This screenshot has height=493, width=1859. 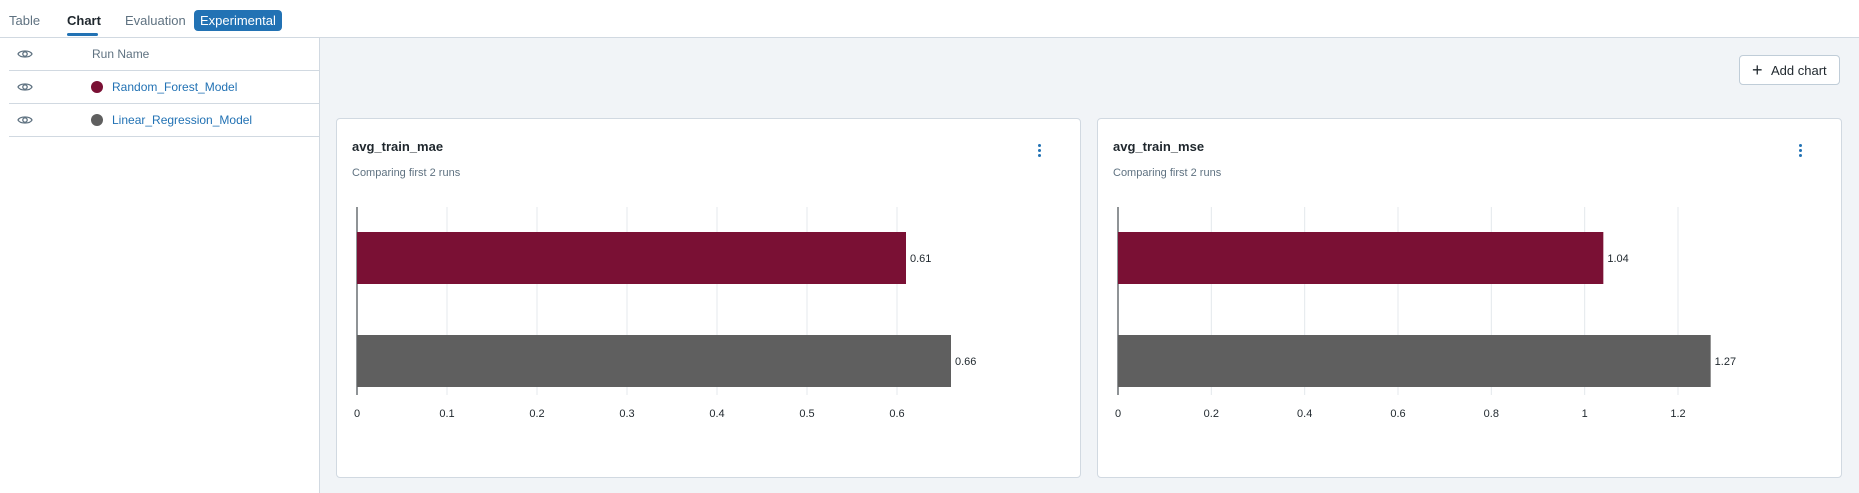 What do you see at coordinates (1617, 259) in the screenshot?
I see `bar-value-label: 1.04` at bounding box center [1617, 259].